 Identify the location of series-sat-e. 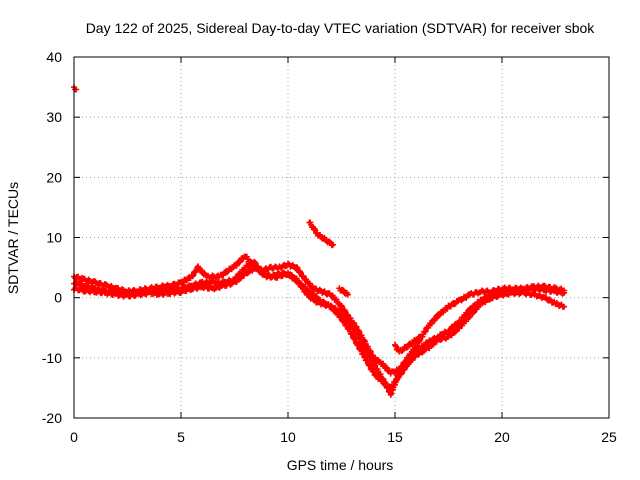
(408, 344).